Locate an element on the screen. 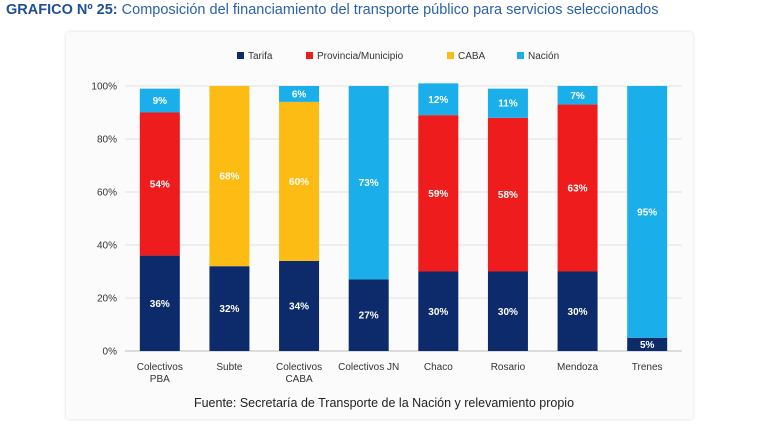  data-label: 6% is located at coordinates (299, 94).